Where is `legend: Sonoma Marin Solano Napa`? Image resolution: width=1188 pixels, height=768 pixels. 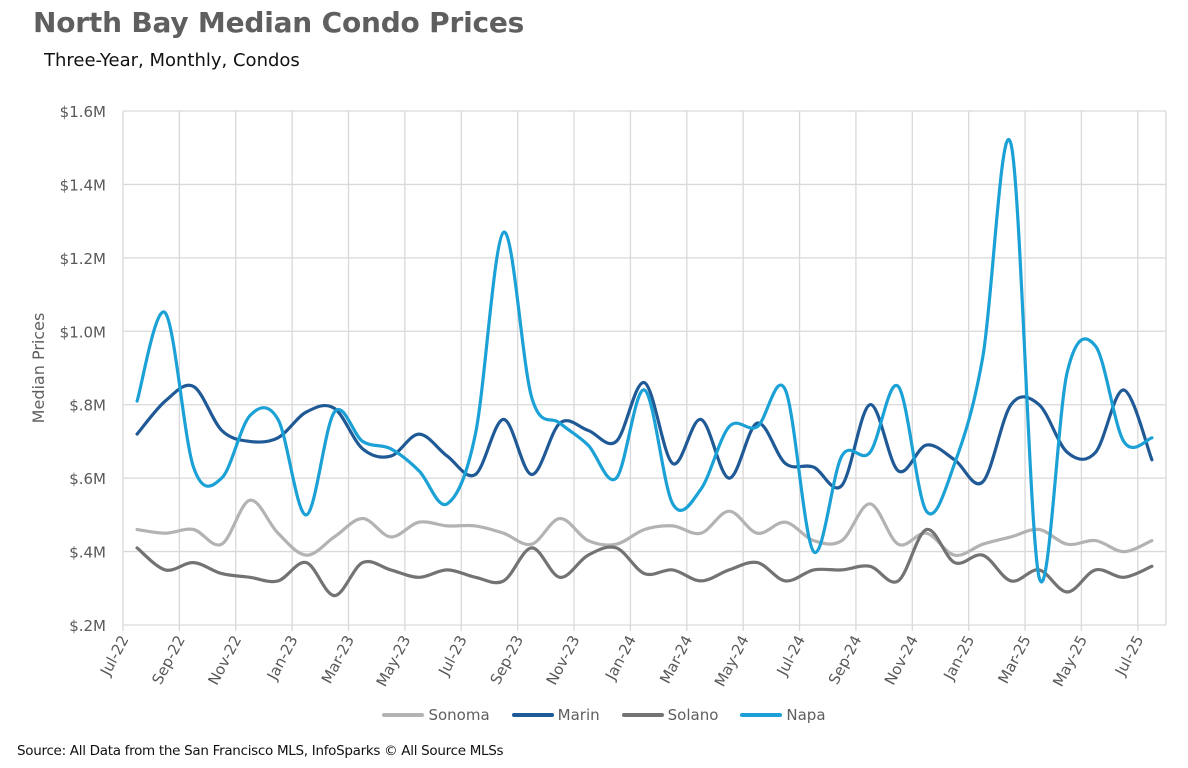 legend: Sonoma Marin Solano Napa is located at coordinates (594, 715).